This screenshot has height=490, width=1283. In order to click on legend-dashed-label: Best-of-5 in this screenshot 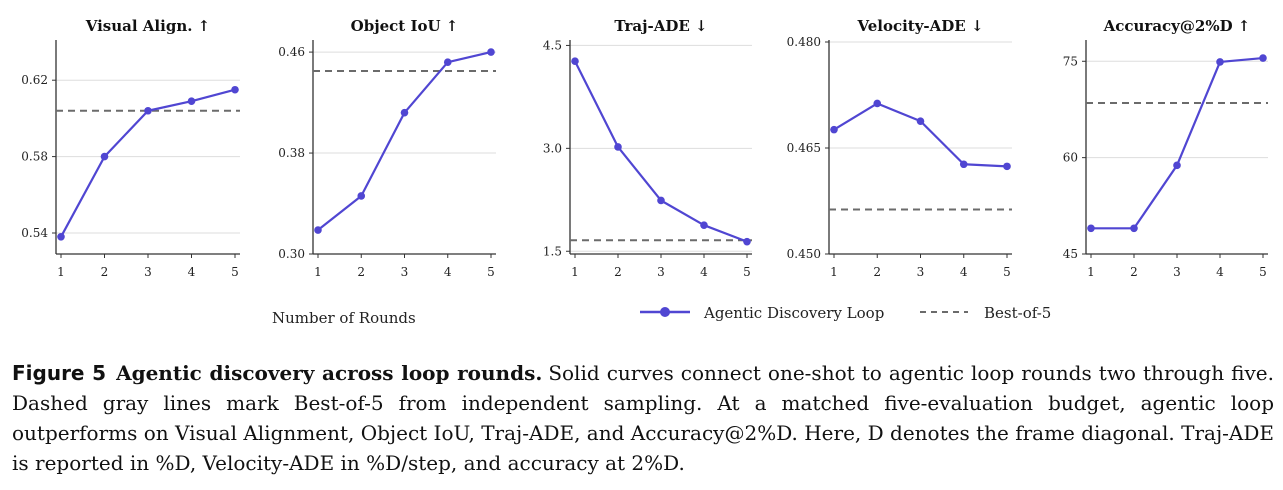, I will do `click(1017, 313)`.